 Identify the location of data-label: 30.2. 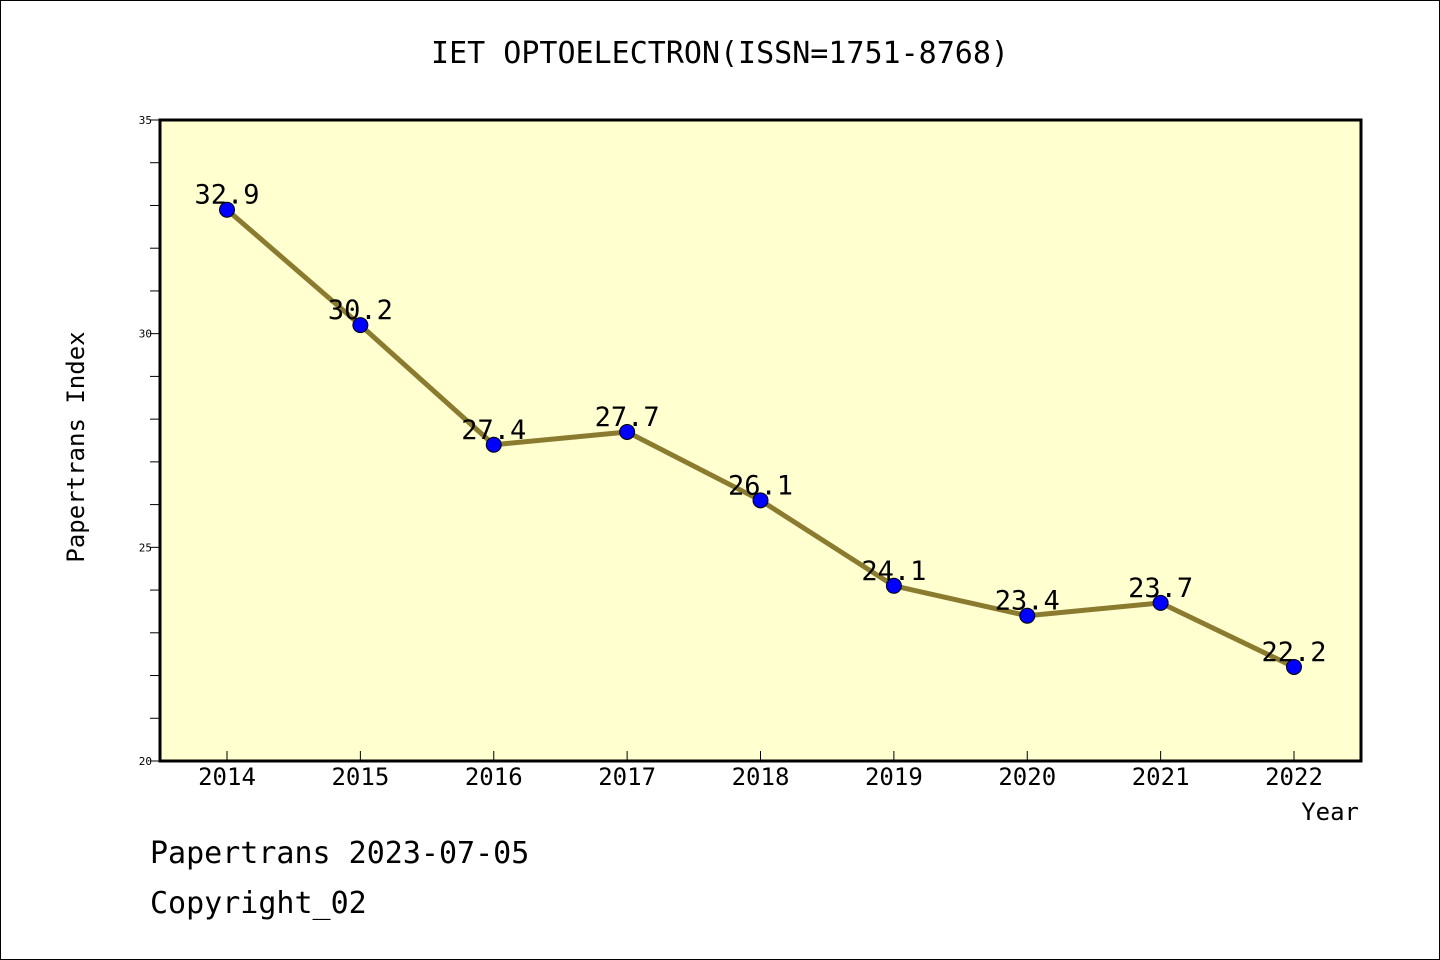
(360, 310).